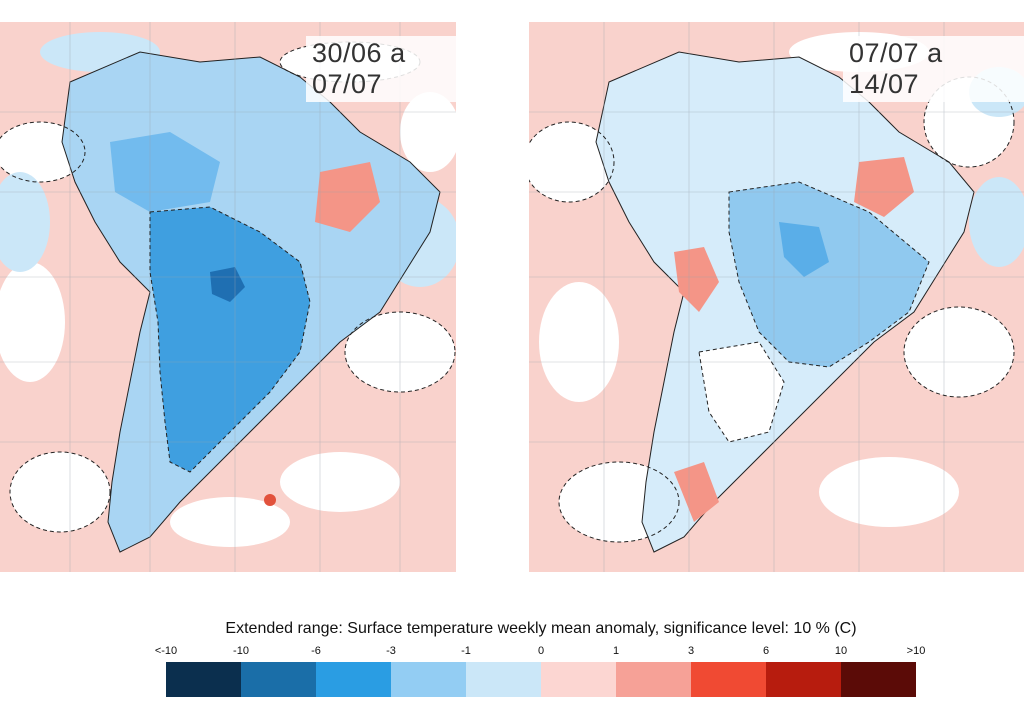  What do you see at coordinates (391, 651) in the screenshot?
I see `legend-tick-label: -3` at bounding box center [391, 651].